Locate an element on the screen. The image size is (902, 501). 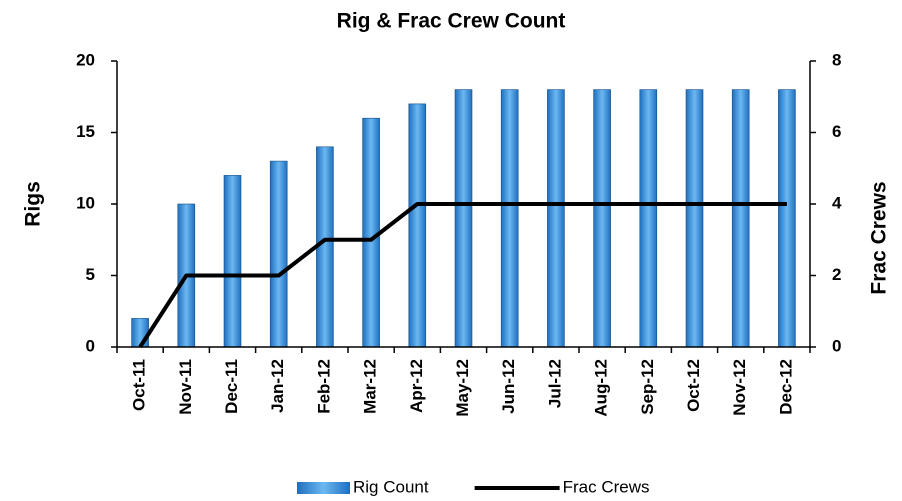
x-tick-label: Jan-12 is located at coordinates (277, 386).